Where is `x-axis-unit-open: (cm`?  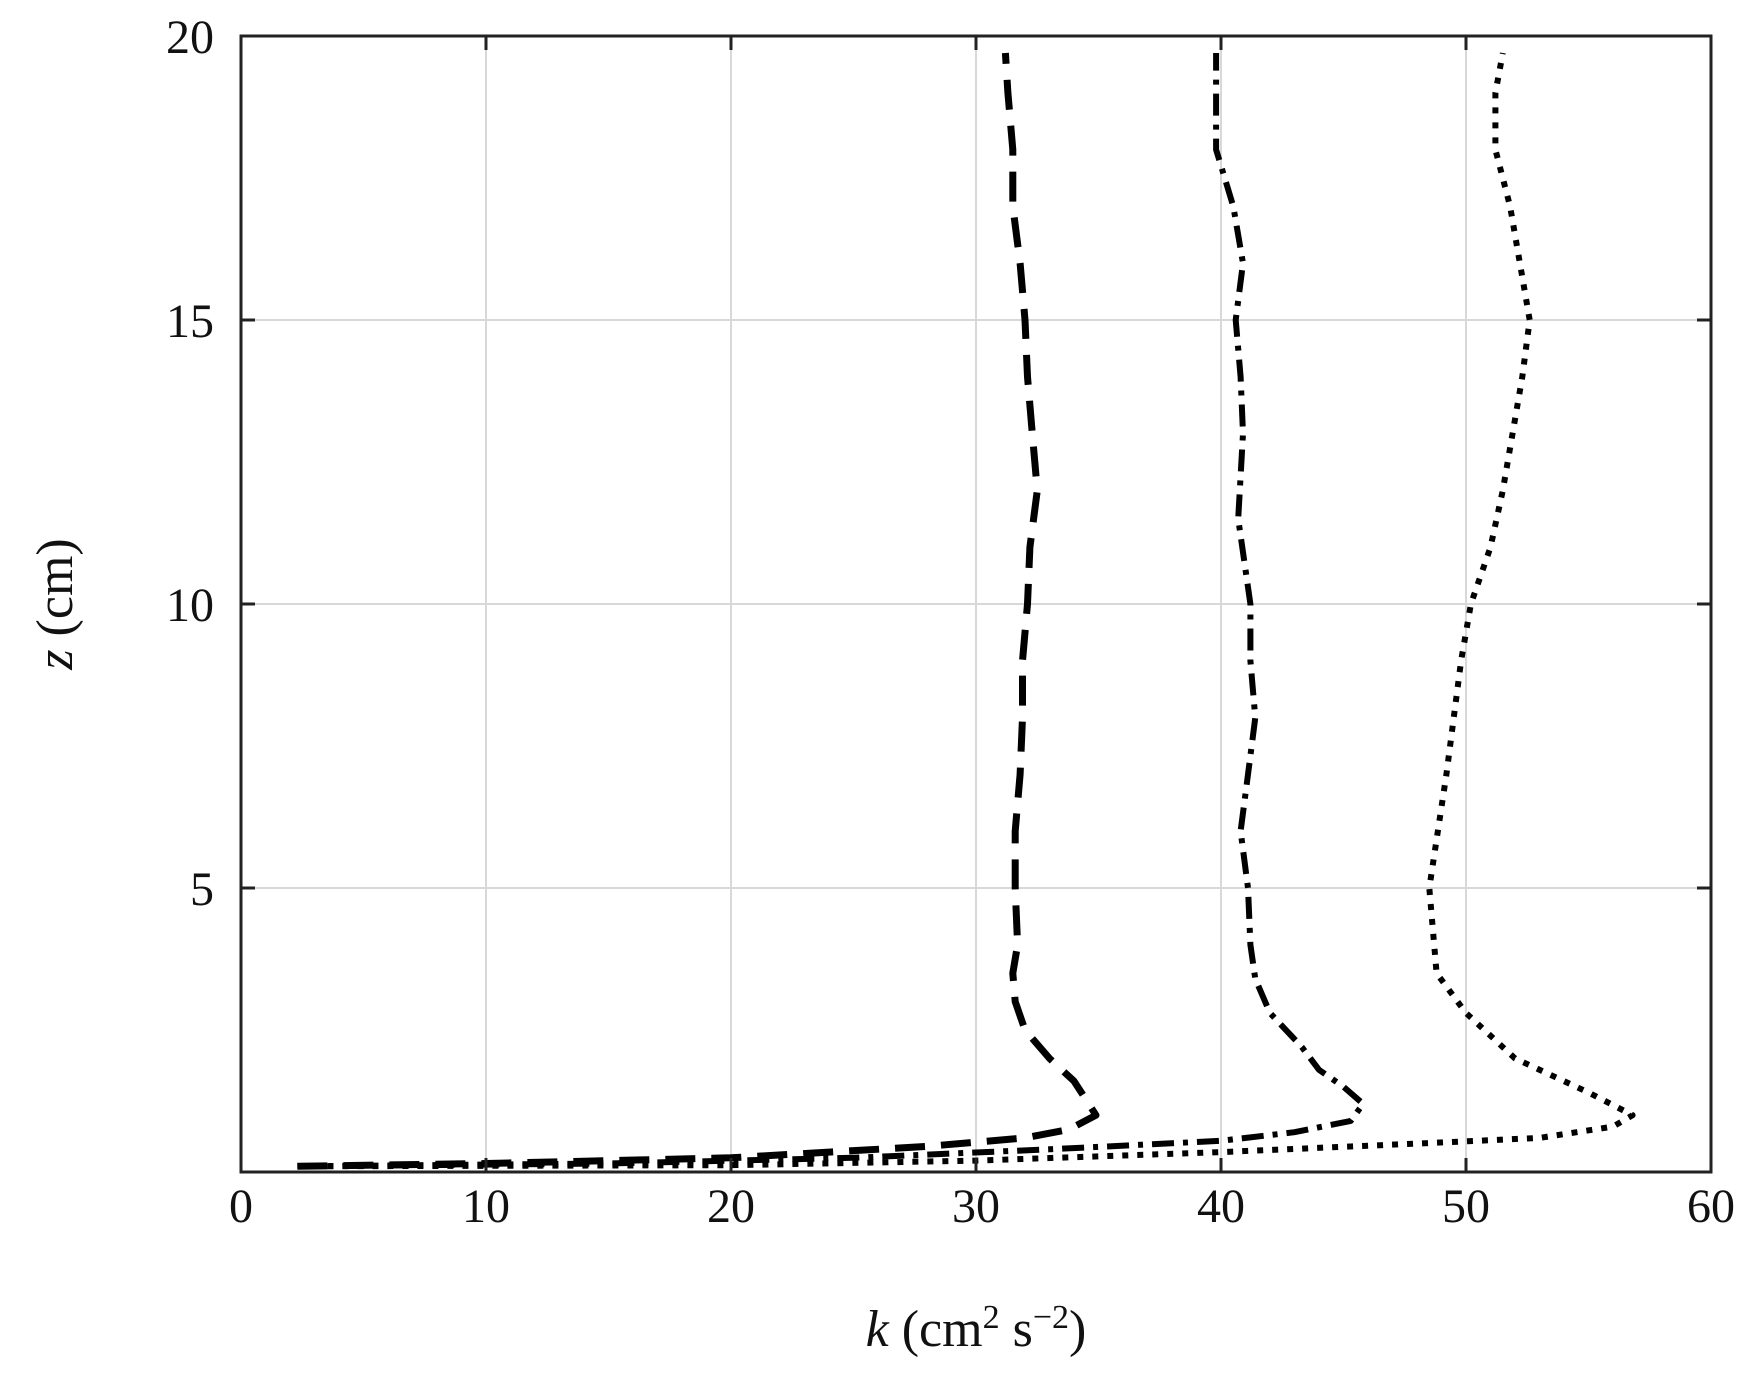 x-axis-unit-open: (cm is located at coordinates (936, 1329).